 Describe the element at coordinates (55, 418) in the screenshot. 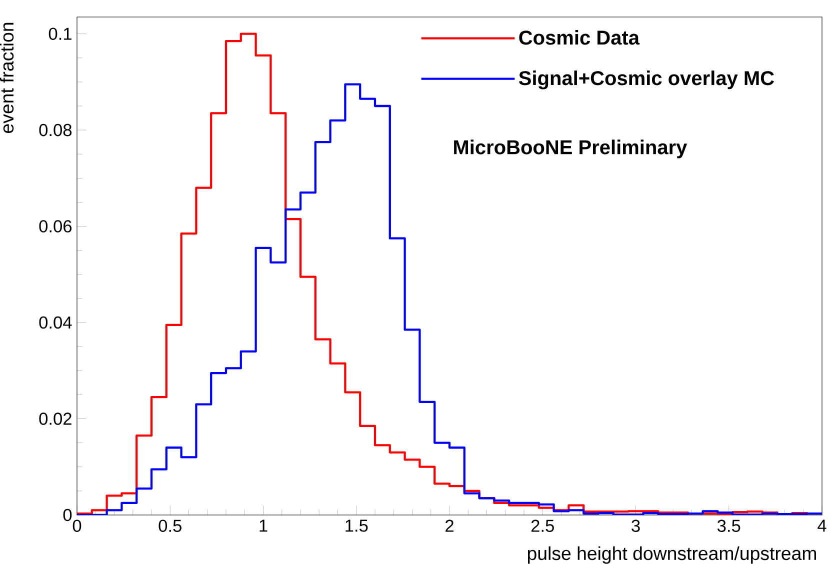

I see `y-tick-label: 0.02` at that location.